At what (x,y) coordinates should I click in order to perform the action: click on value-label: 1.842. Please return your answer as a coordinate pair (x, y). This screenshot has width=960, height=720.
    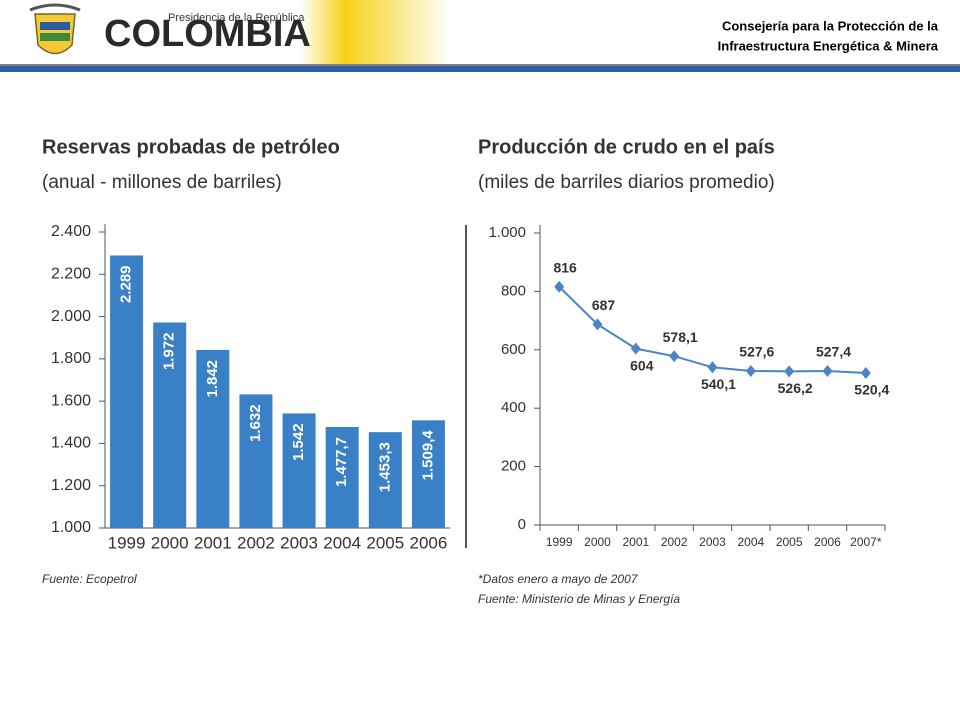
    Looking at the image, I should click on (212, 379).